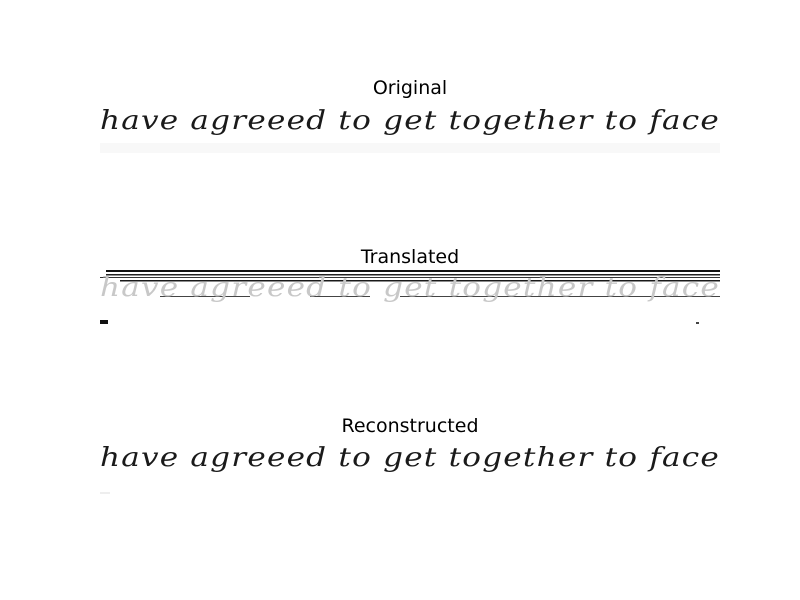 This screenshot has width=800, height=600. I want to click on translated-handwriting-image: have agreeed to get together to face, so click(410, 297).